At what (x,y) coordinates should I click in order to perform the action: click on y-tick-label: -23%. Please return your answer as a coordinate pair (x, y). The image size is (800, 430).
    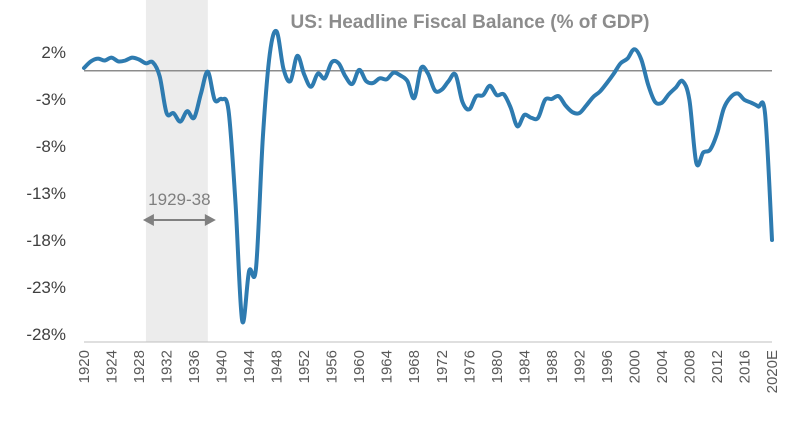
    Looking at the image, I should click on (46, 287).